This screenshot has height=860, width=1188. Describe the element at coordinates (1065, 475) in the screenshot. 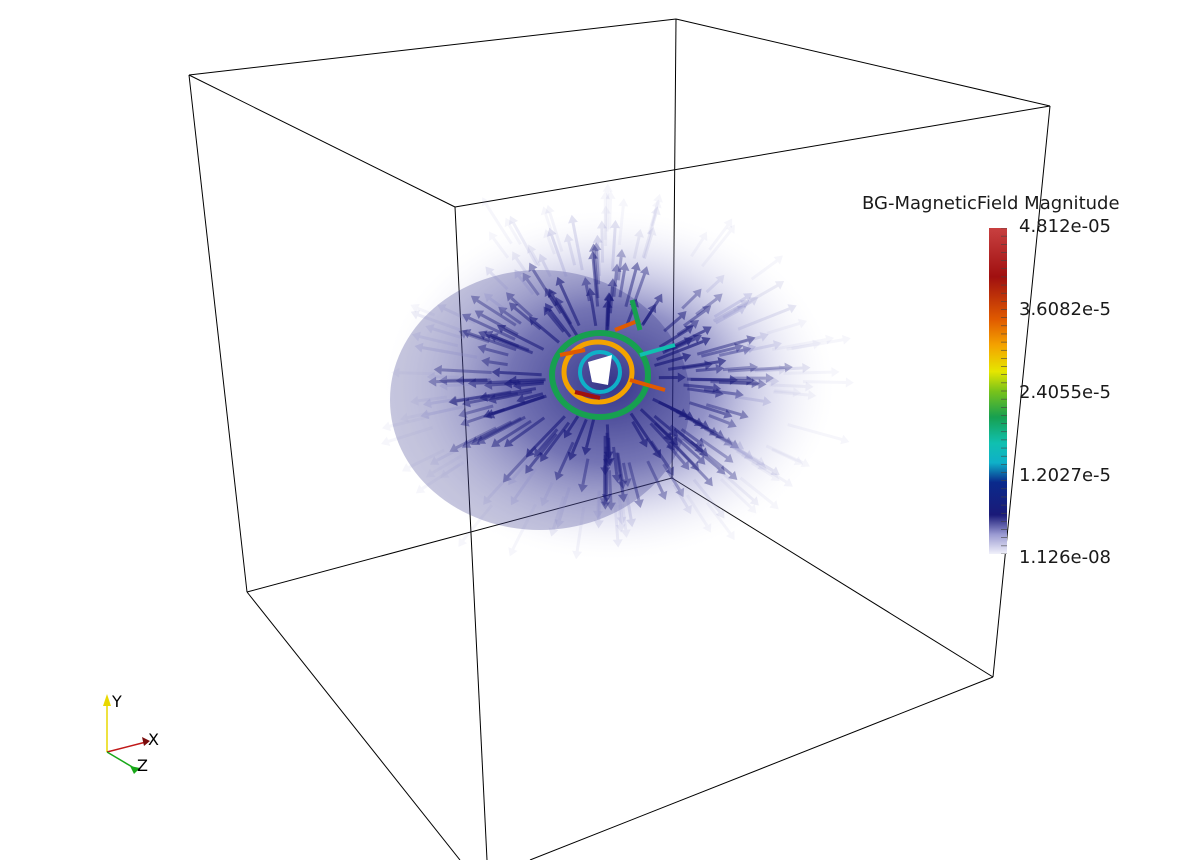

I see `scalar-bar-label-4: 1.2027e-5` at that location.